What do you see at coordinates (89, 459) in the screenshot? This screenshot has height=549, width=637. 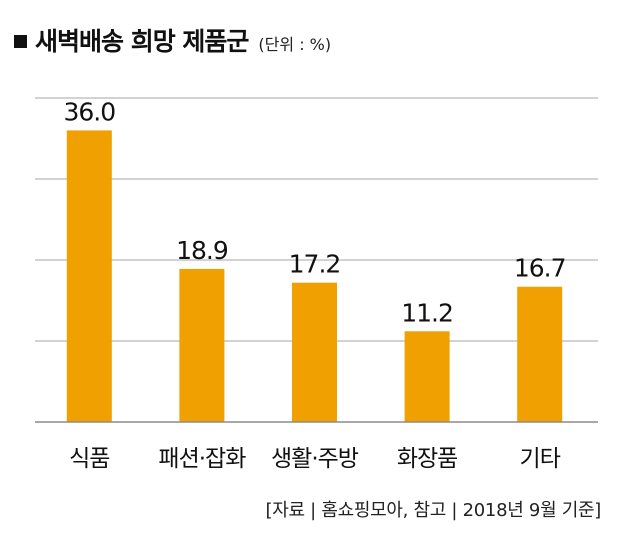 I see `category-label: 식품` at bounding box center [89, 459].